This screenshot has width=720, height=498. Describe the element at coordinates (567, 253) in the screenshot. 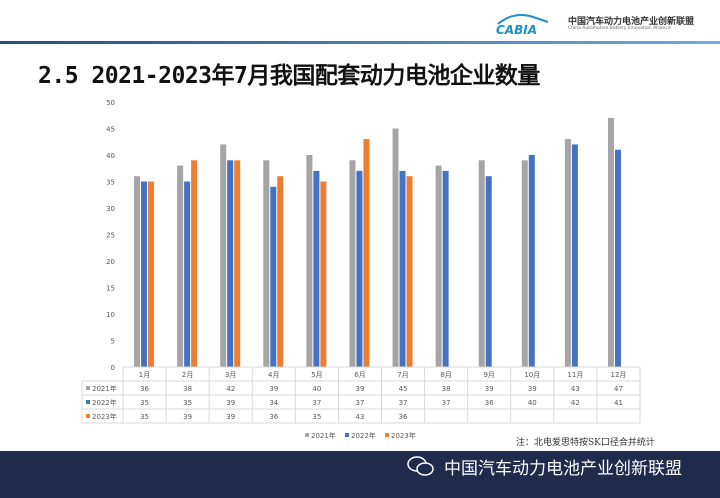

I see `bar-2021年-11月` at that location.